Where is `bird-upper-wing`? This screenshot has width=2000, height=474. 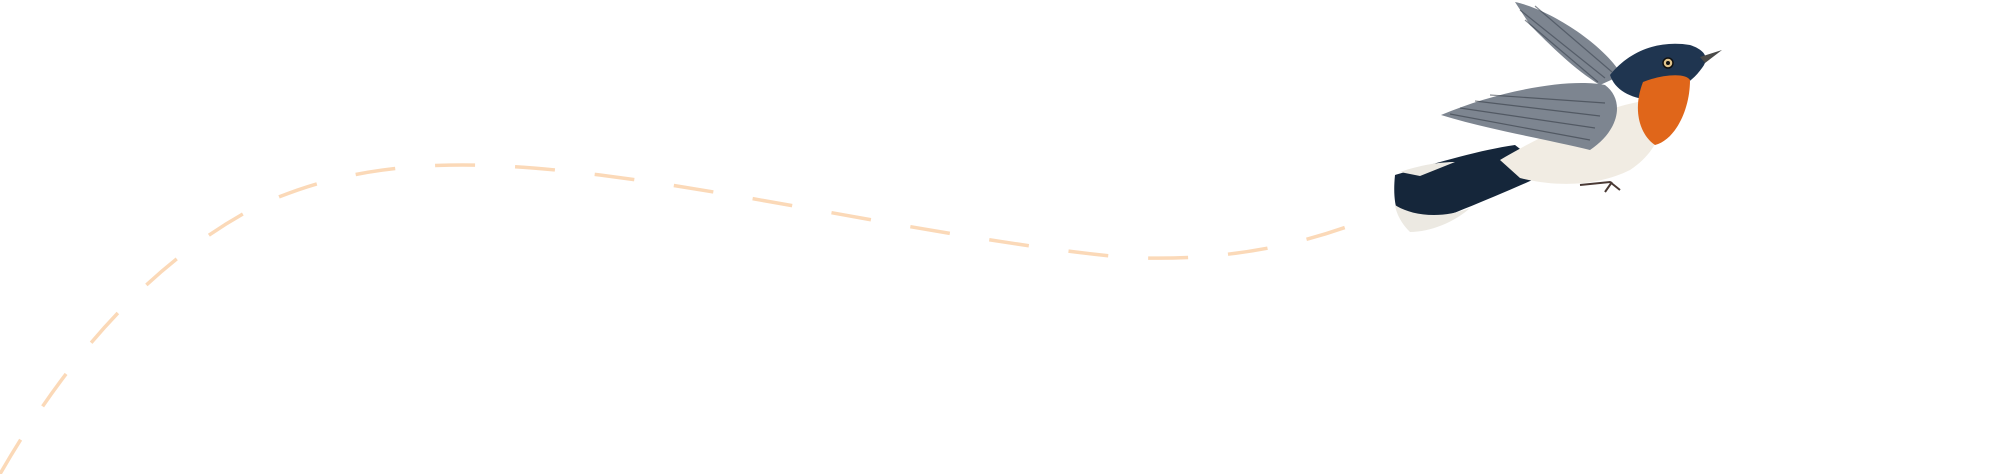 bird-upper-wing is located at coordinates (1568, 43).